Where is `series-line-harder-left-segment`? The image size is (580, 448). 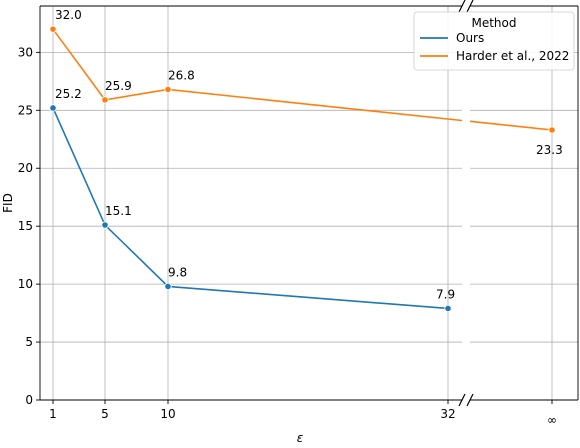
series-line-harder-left-segment is located at coordinates (315, 105).